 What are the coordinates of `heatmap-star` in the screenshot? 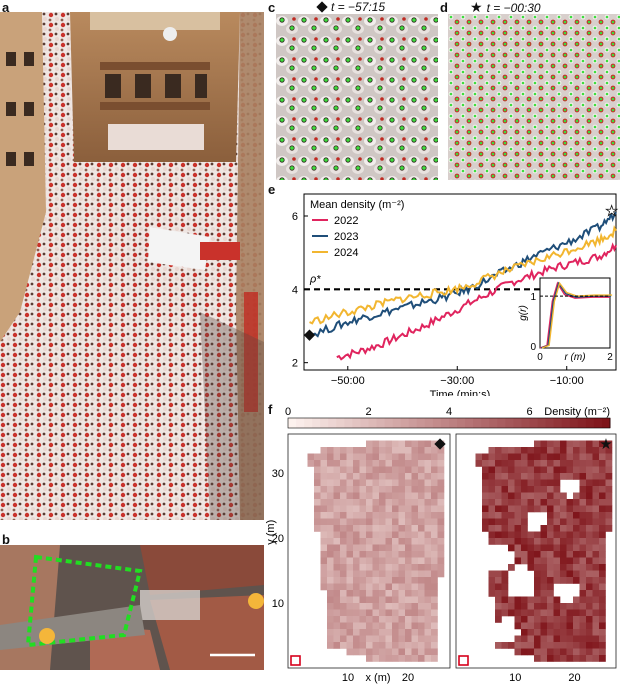 It's located at (544, 551).